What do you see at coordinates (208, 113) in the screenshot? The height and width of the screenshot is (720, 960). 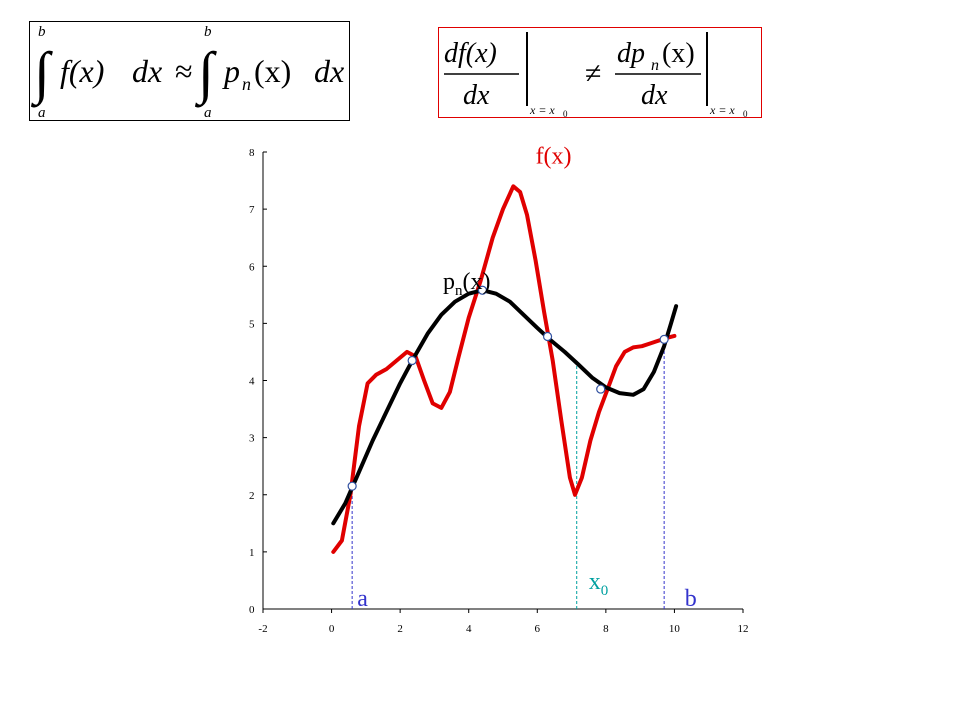 I see `integral-lower-limit-right: a` at bounding box center [208, 113].